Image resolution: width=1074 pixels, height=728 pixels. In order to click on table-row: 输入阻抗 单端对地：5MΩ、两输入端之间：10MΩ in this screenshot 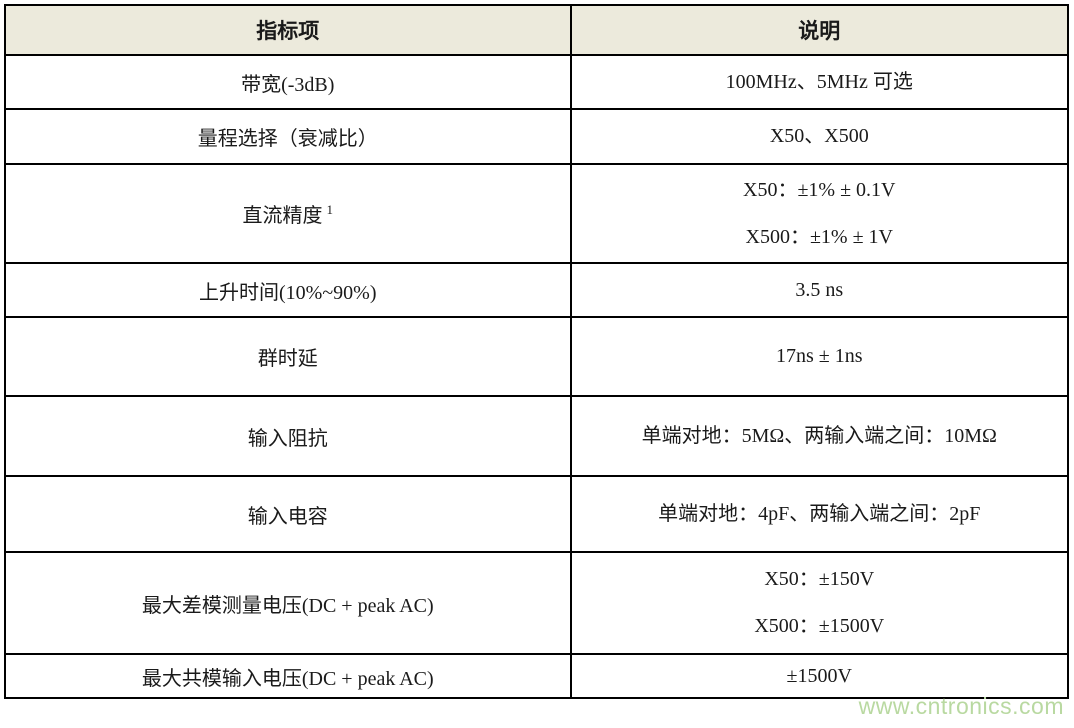, I will do `click(537, 436)`.